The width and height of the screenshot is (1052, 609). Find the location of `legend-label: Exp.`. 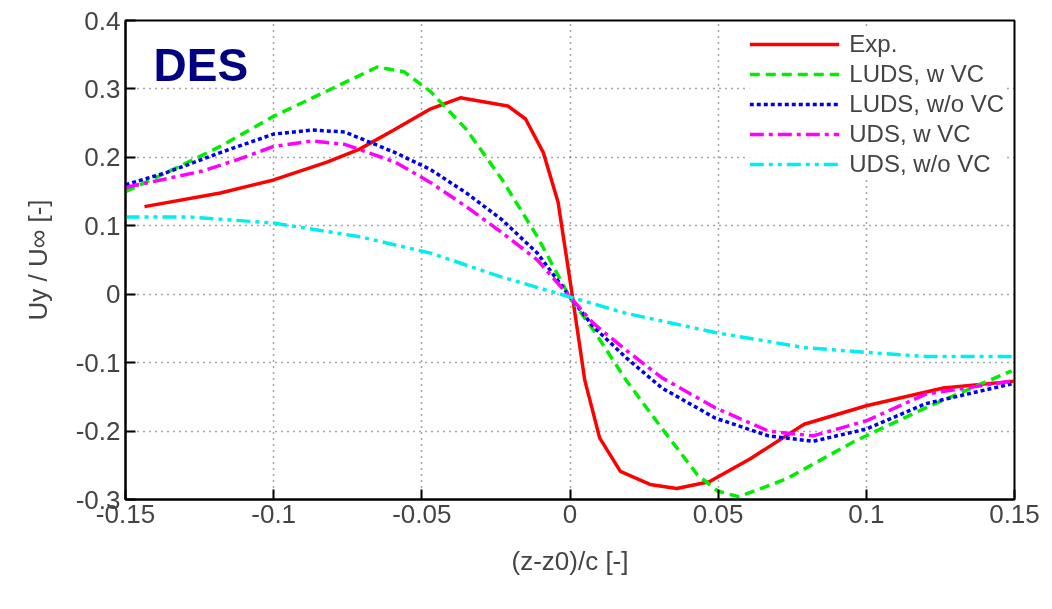

legend-label: Exp. is located at coordinates (873, 44).